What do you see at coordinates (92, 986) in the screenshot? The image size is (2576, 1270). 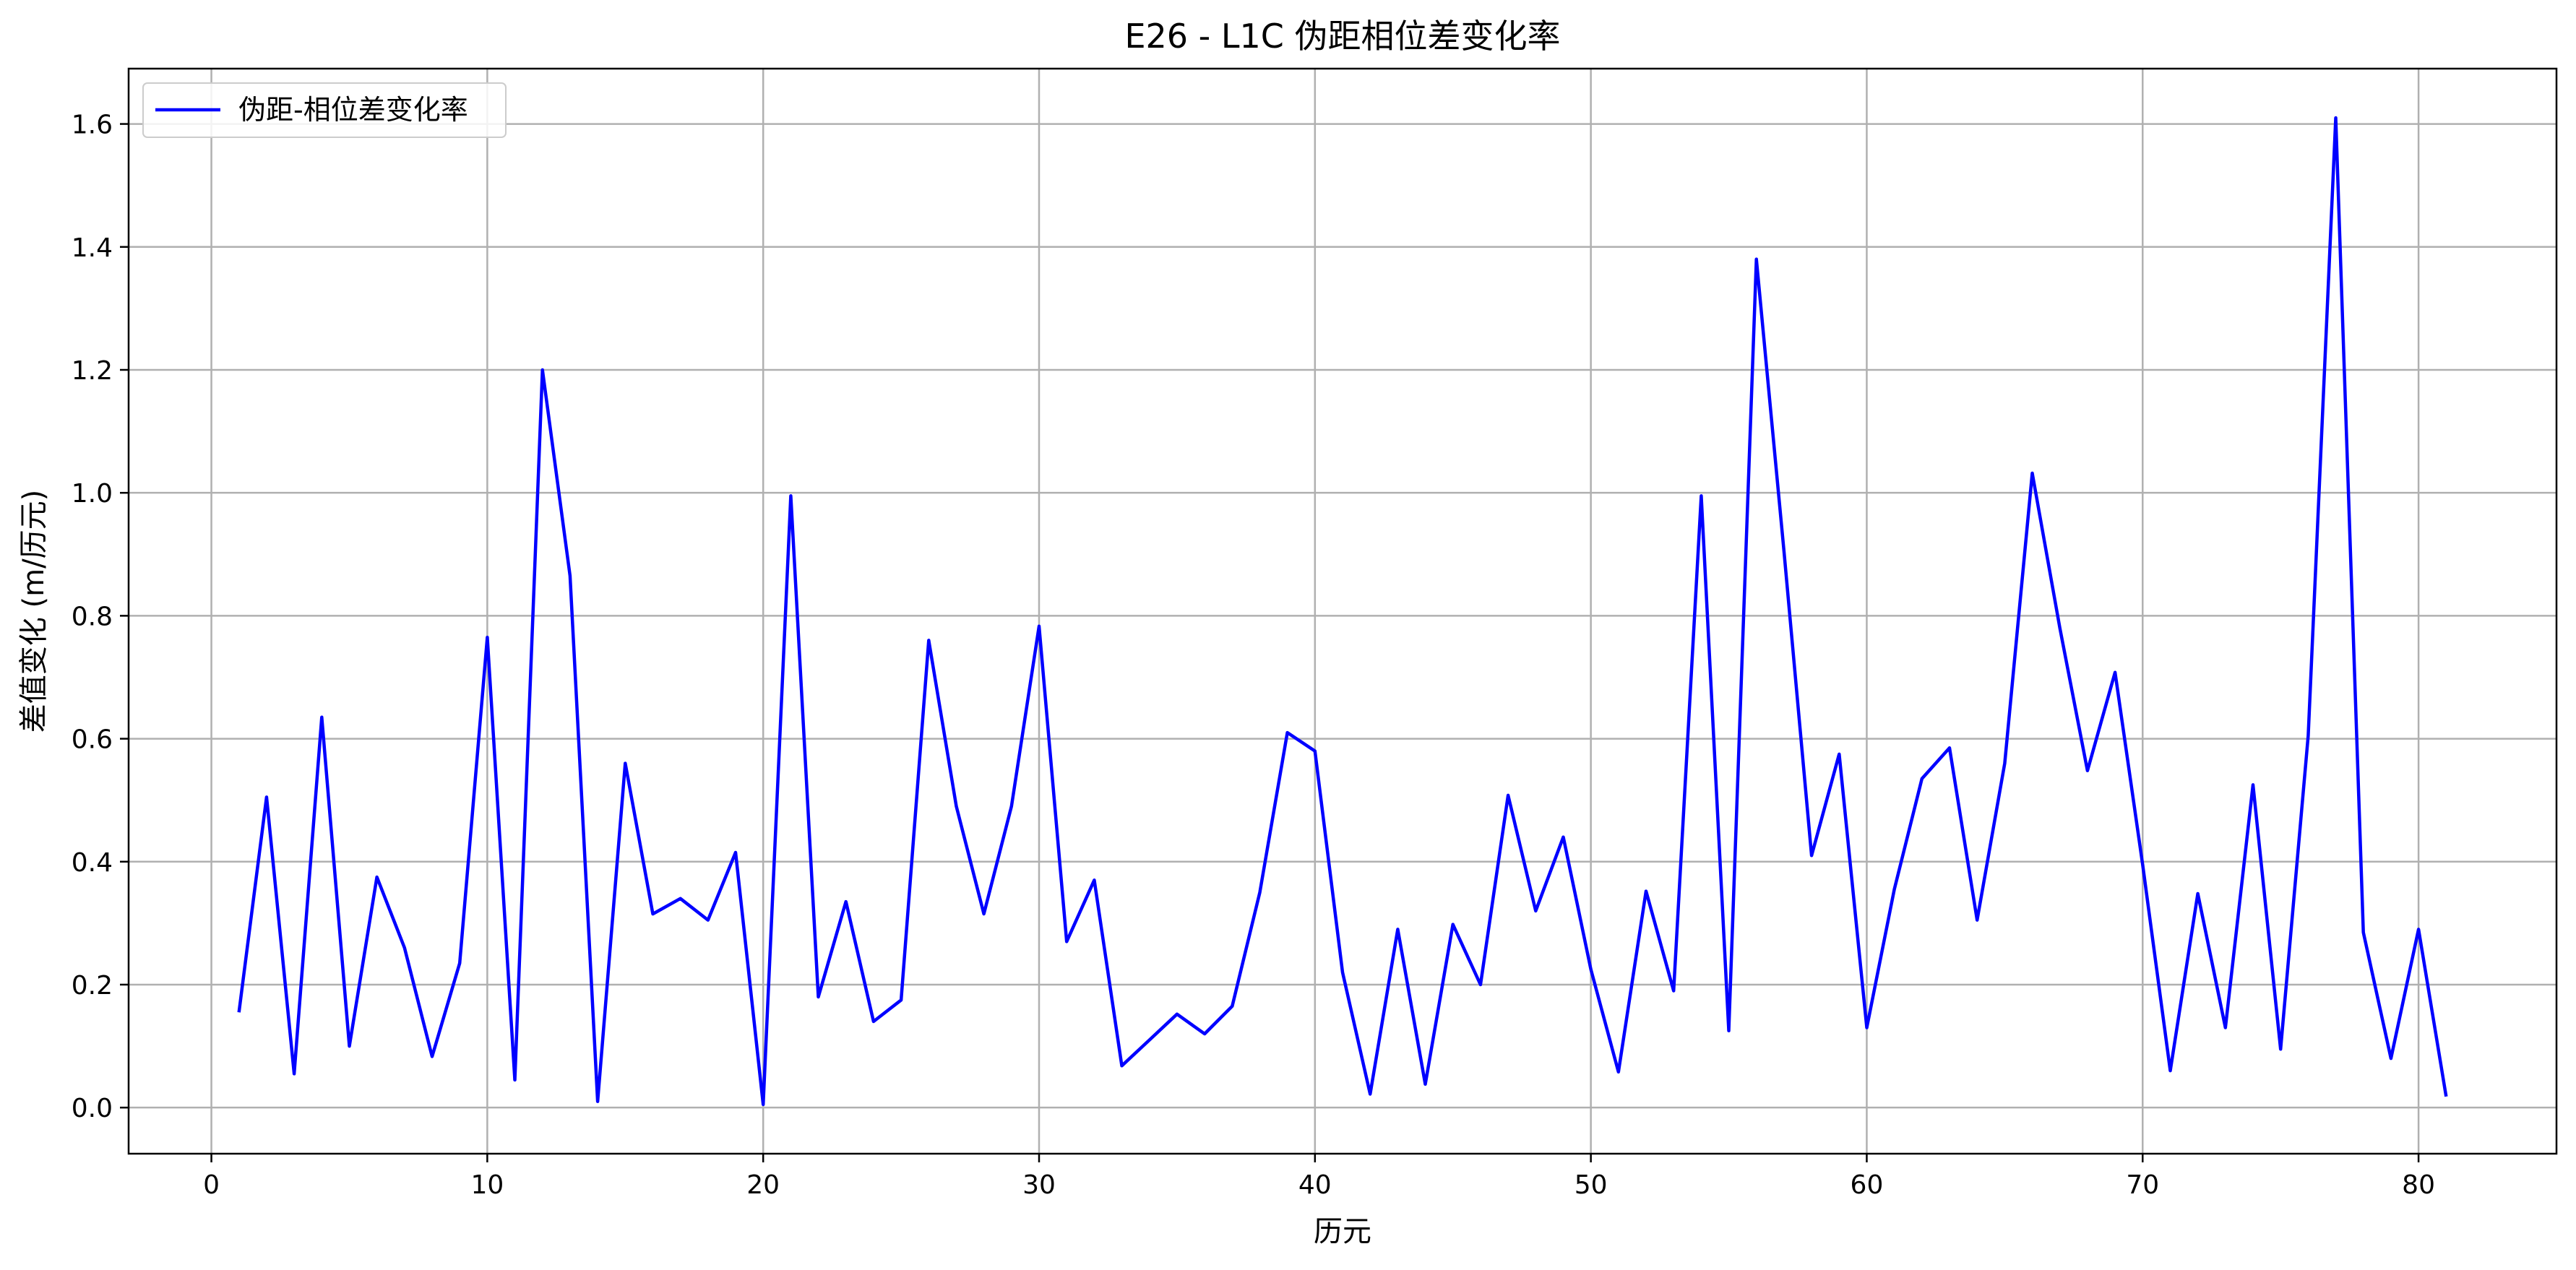 I see `y-tick-label: 0.2` at bounding box center [92, 986].